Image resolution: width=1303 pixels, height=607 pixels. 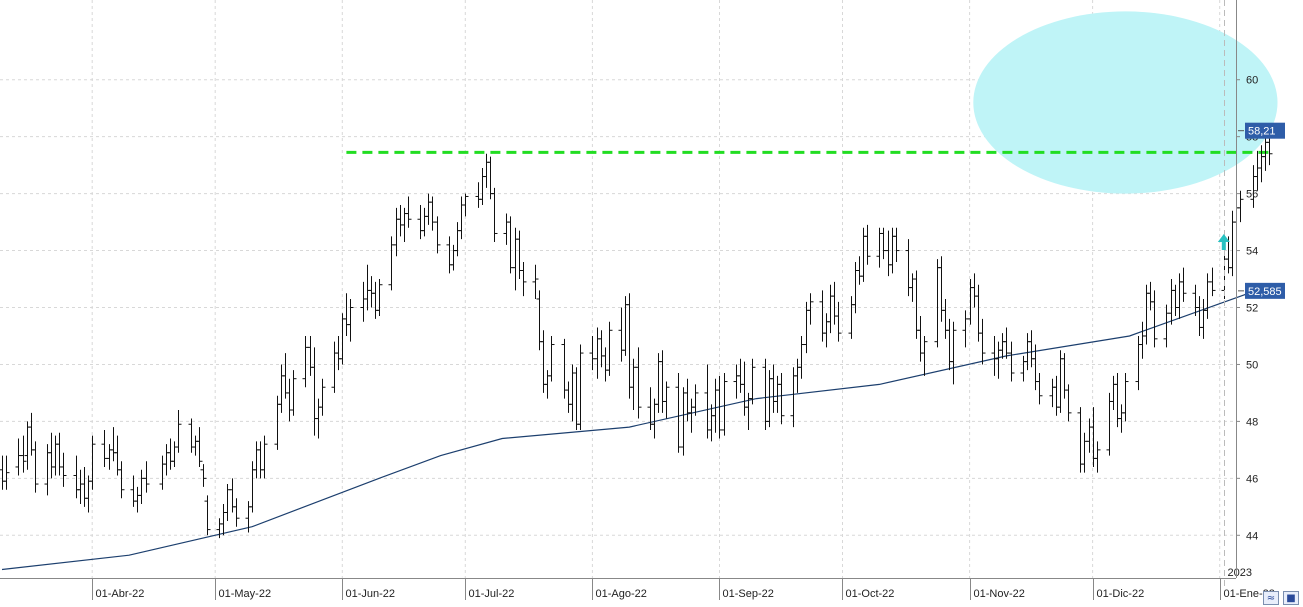 I want to click on moving-average-tag: 52,585, so click(x=1261, y=290).